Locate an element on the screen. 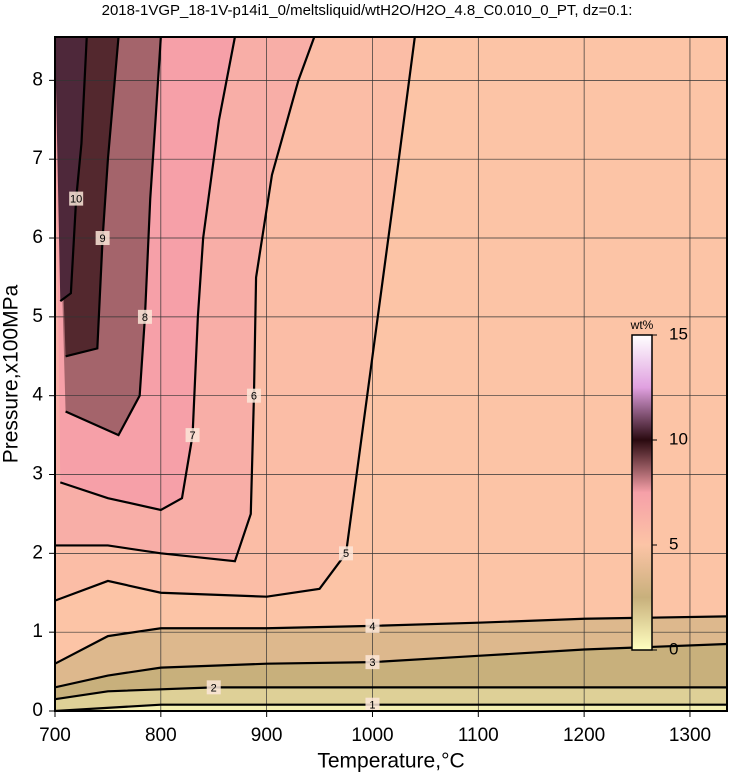 This screenshot has width=734, height=776. y-tick-label: 8 is located at coordinates (37, 79).